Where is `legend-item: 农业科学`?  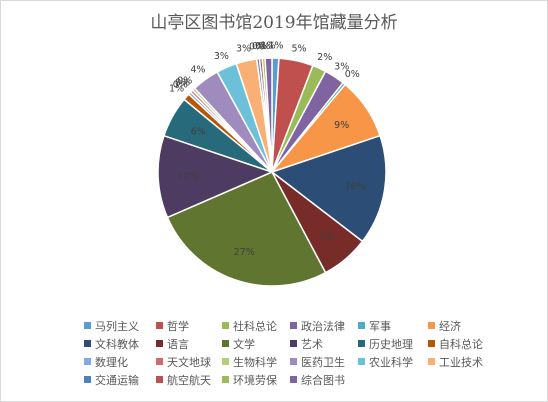
legend-item: 农业科学 is located at coordinates (385, 361).